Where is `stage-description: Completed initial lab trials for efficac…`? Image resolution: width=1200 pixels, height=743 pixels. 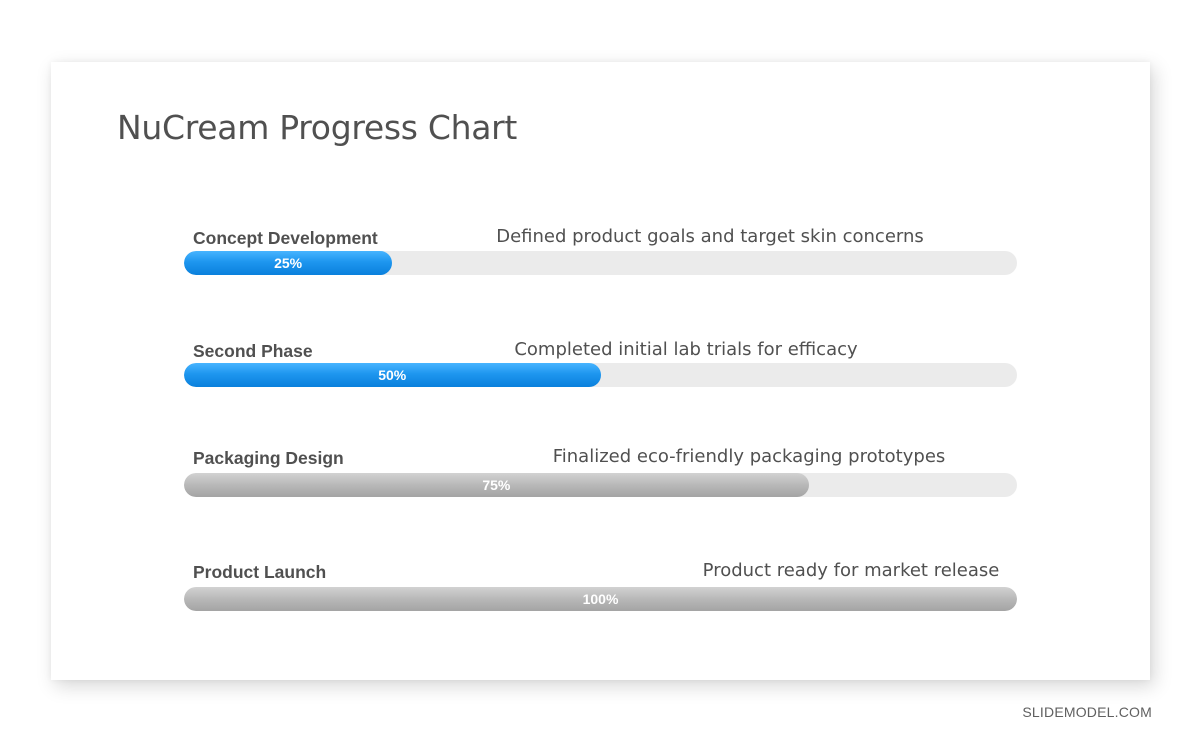 stage-description: Completed initial lab trials for efficac… is located at coordinates (686, 349).